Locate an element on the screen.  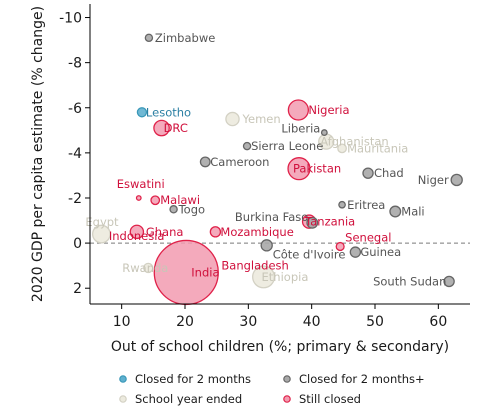
point-label-afghanistan: Afghanistan is located at coordinates (354, 142).